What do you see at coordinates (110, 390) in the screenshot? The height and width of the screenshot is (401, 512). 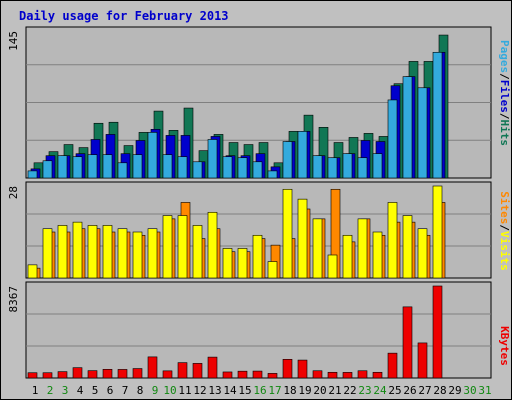 I see `x-tick-day-6: 6` at bounding box center [110, 390].